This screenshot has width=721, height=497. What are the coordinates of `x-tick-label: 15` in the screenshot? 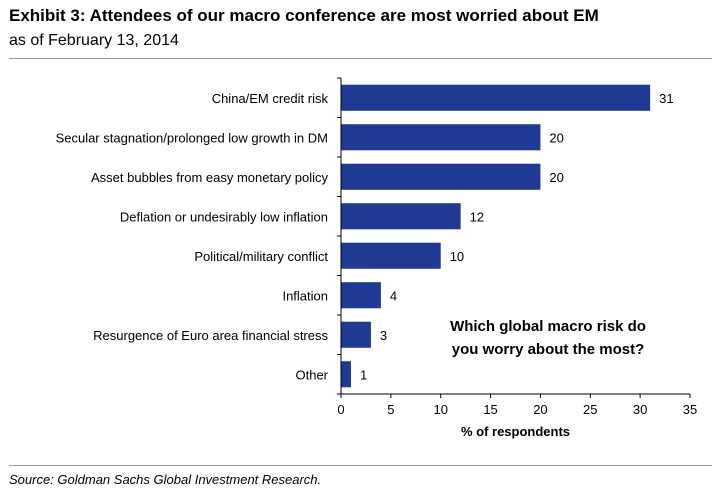 It's located at (490, 409).